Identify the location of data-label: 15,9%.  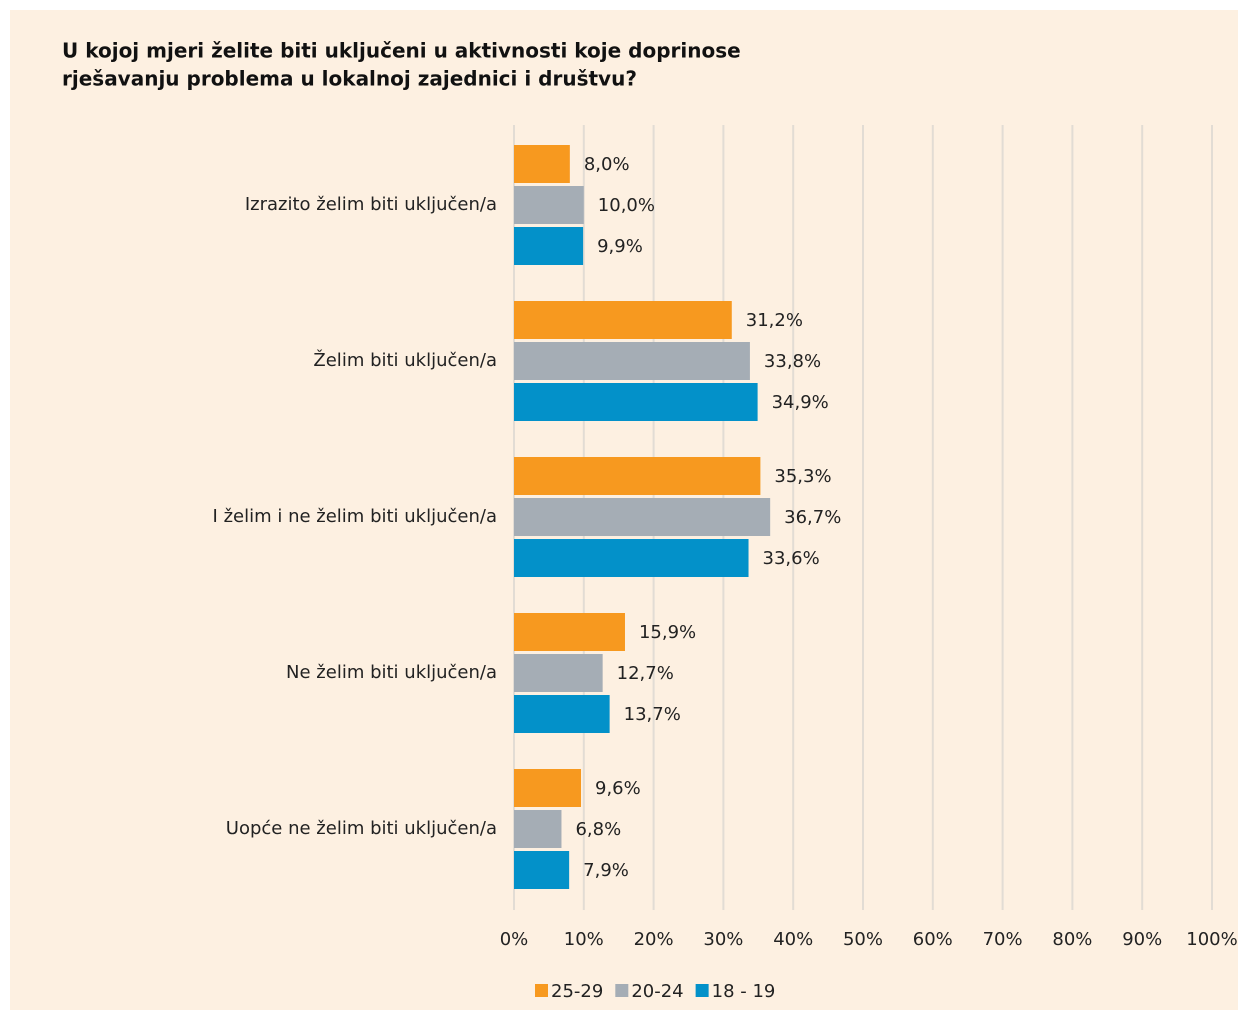
(667, 632).